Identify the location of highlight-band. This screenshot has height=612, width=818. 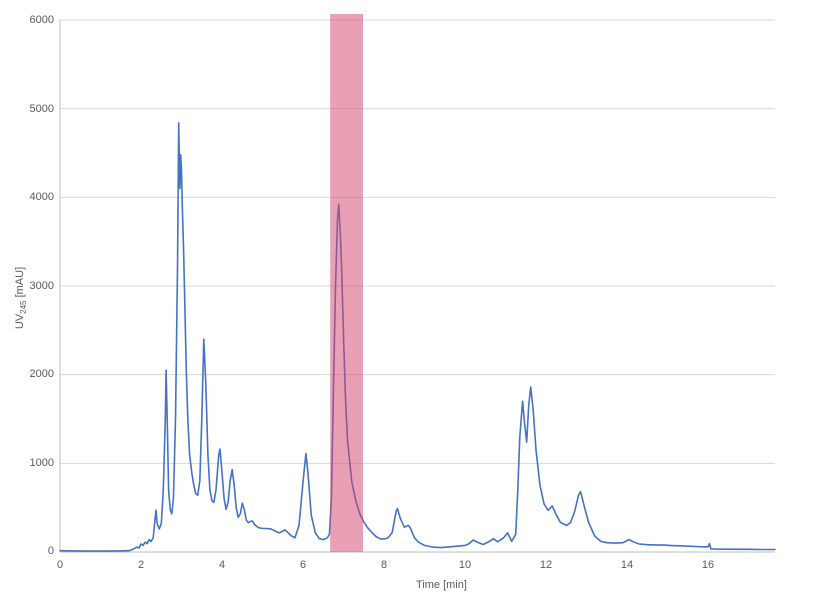
(347, 283).